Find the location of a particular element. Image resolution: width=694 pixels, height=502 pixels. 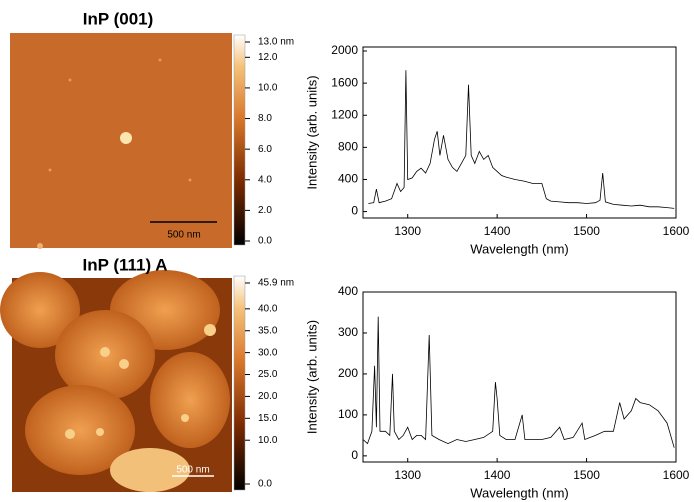

colorbar-label: 4.0 is located at coordinates (265, 179).